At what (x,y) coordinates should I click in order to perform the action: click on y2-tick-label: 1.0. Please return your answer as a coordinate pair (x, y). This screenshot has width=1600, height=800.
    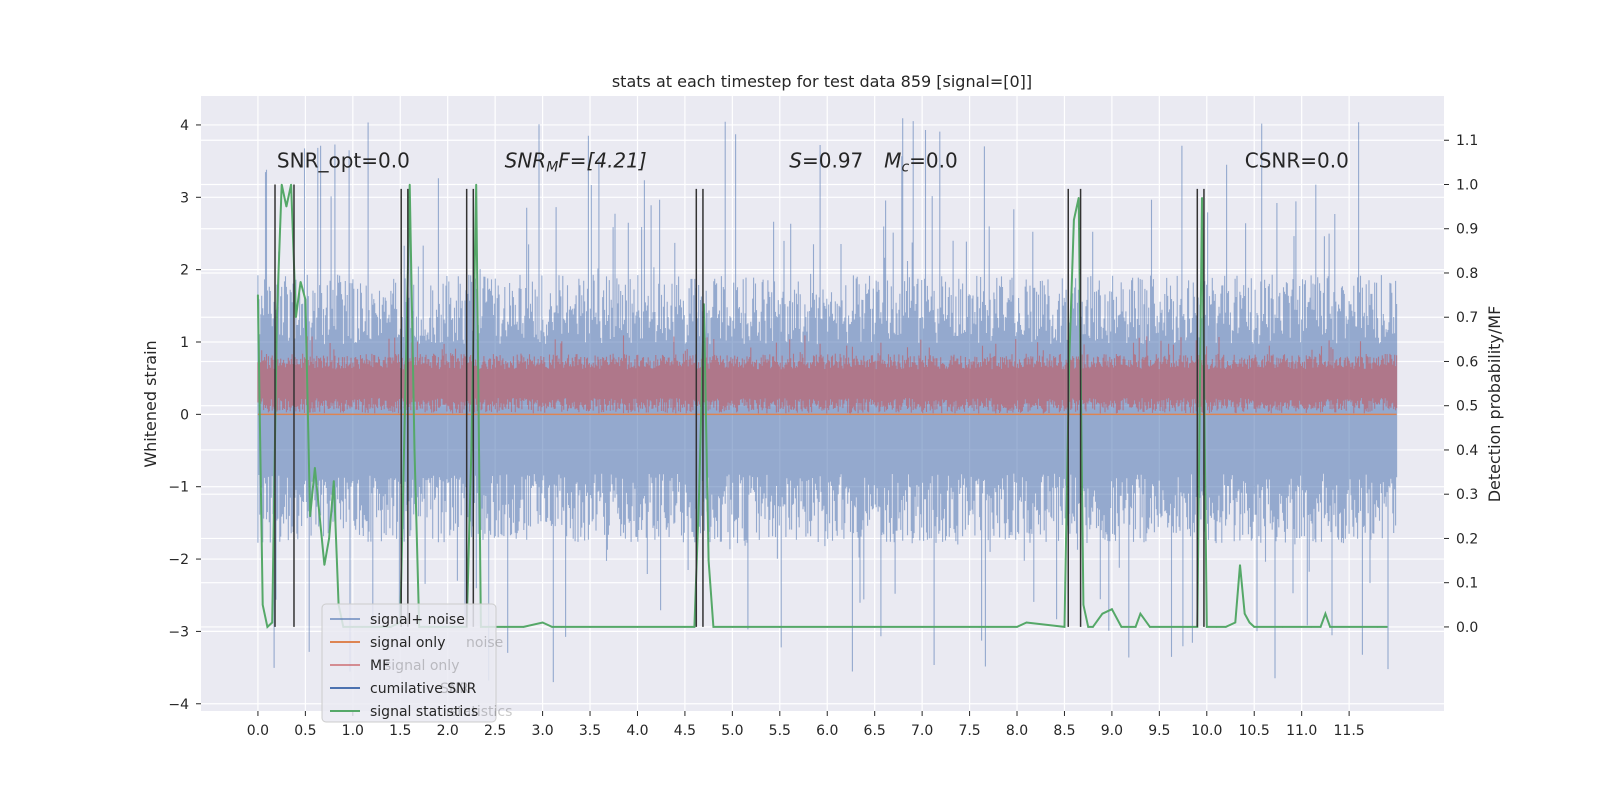
    Looking at the image, I should click on (1467, 185).